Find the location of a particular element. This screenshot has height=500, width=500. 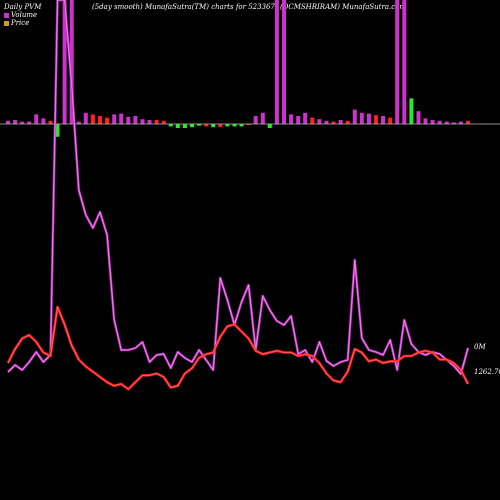

legend-item-price: Price is located at coordinates (16, 23).